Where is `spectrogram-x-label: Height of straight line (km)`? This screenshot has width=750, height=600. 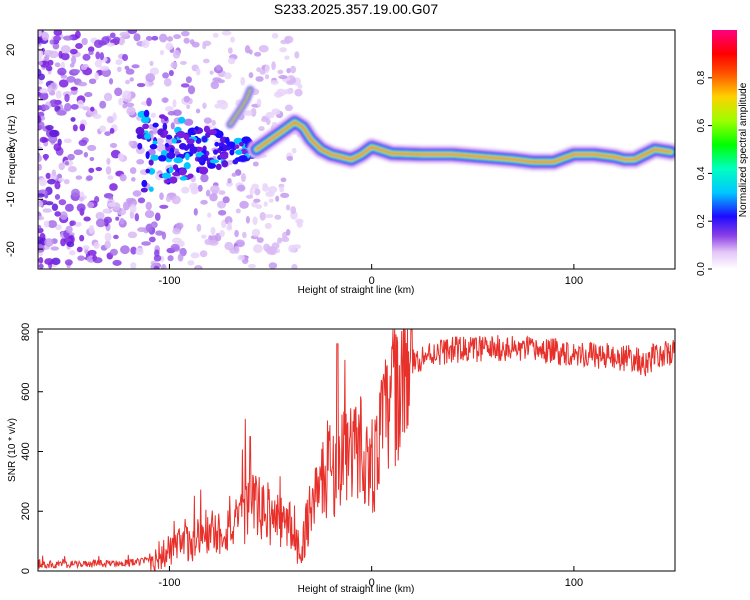
spectrogram-x-label: Height of straight line (km) is located at coordinates (356, 290).